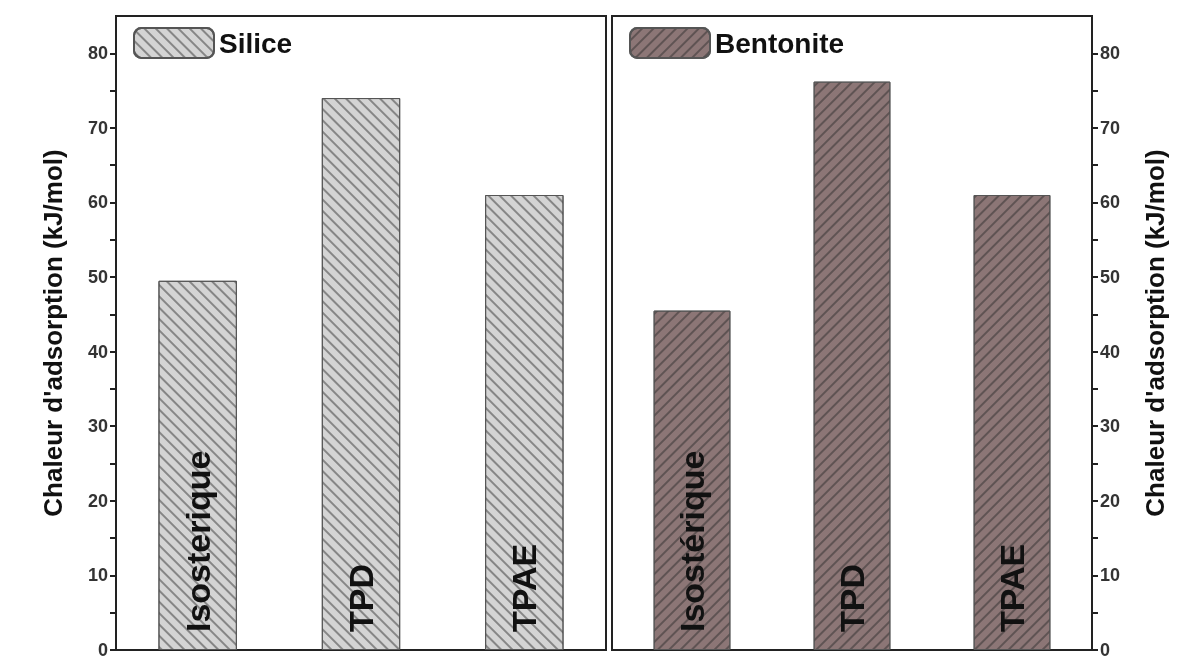 The height and width of the screenshot is (670, 1196). Describe the element at coordinates (692, 541) in the screenshot. I see `category-label: Isostérique` at that location.